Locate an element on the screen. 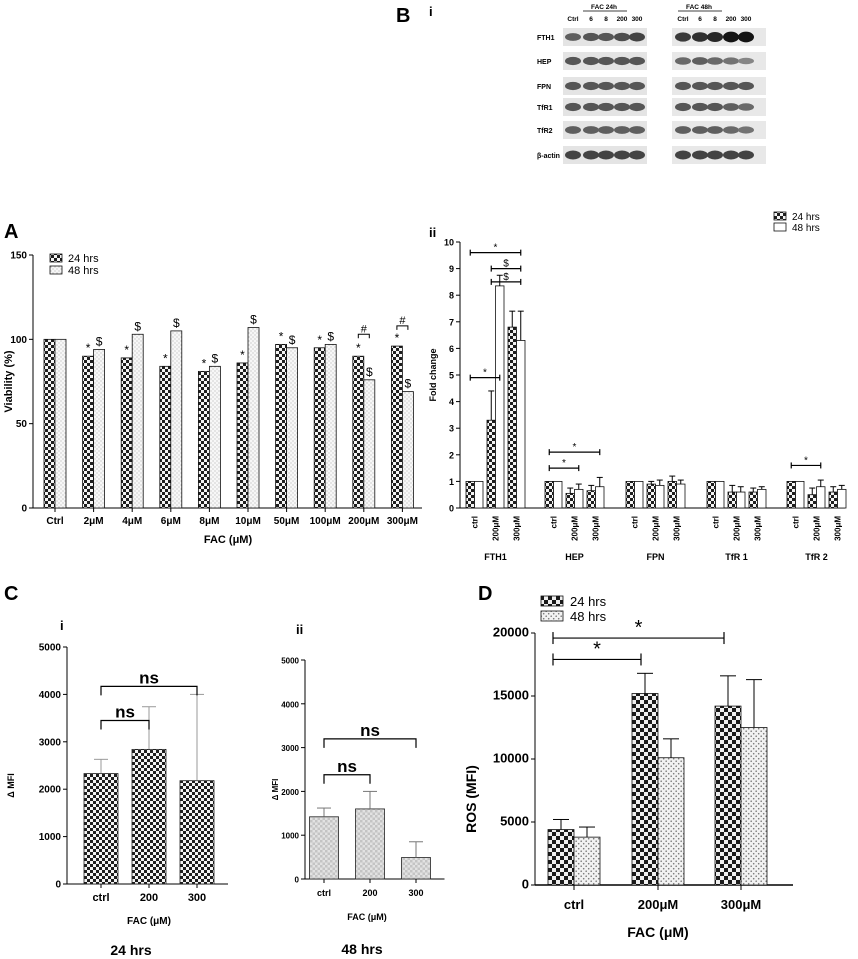  chartCii-y-axis-tick-label: 3000 is located at coordinates (290, 748).